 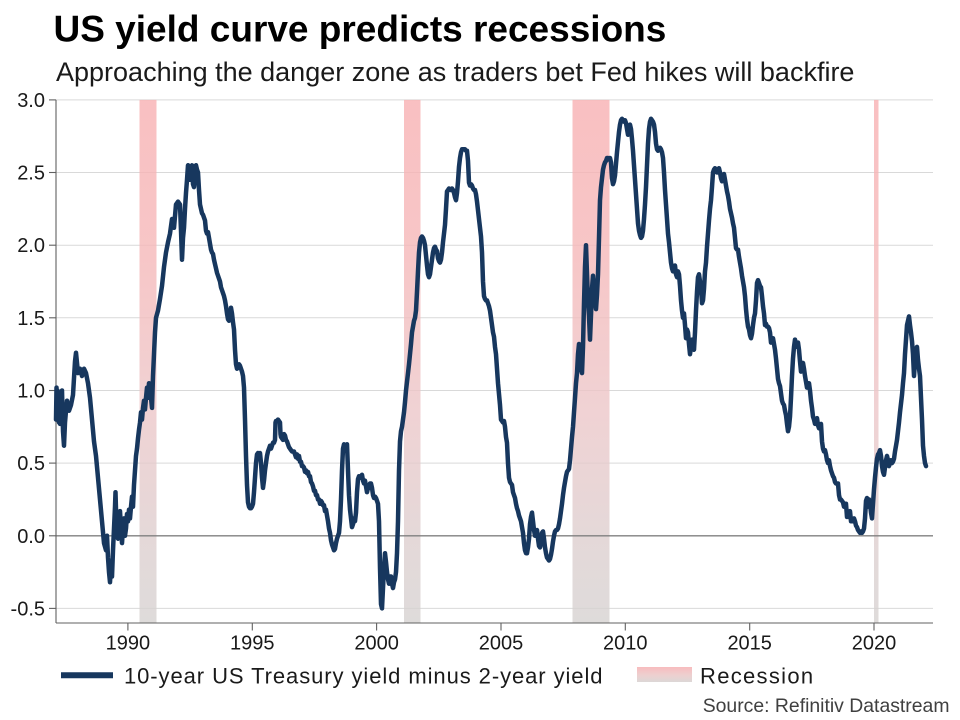 I want to click on svg-text: 1.5, so click(x=31, y=319).